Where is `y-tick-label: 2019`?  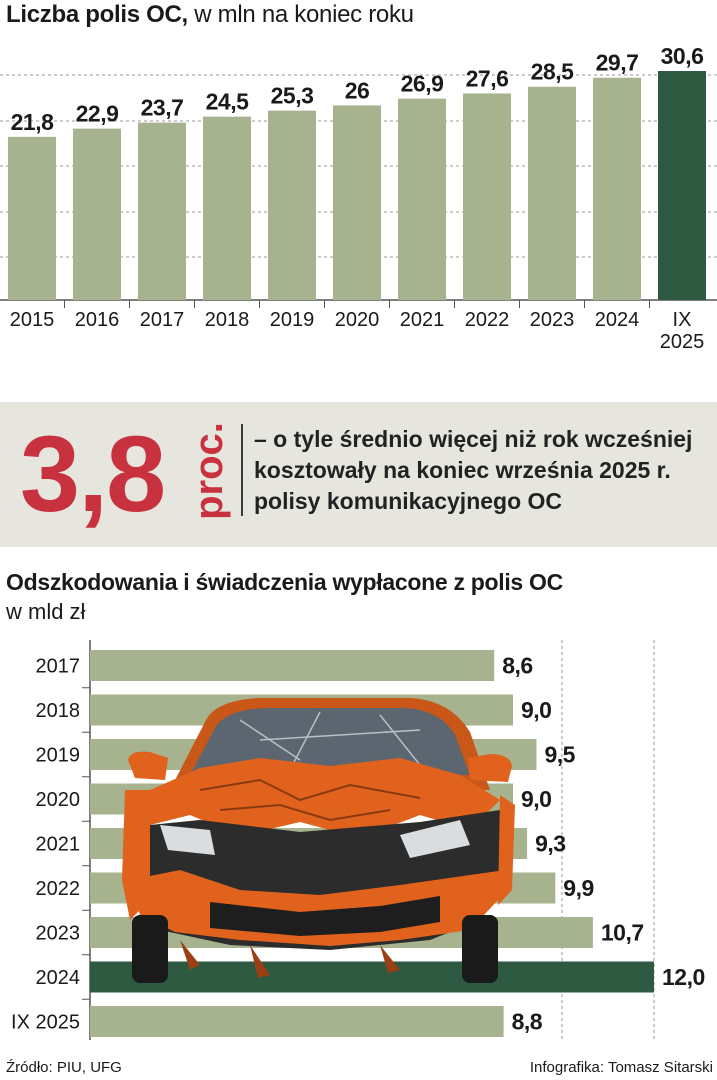
y-tick-label: 2019 is located at coordinates (58, 756).